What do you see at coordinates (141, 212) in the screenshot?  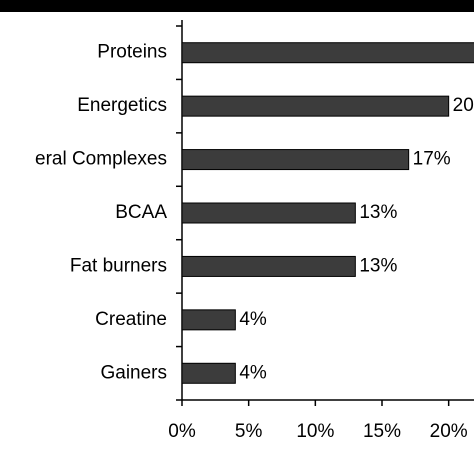 I see `y-tick-label: BCAA` at bounding box center [141, 212].